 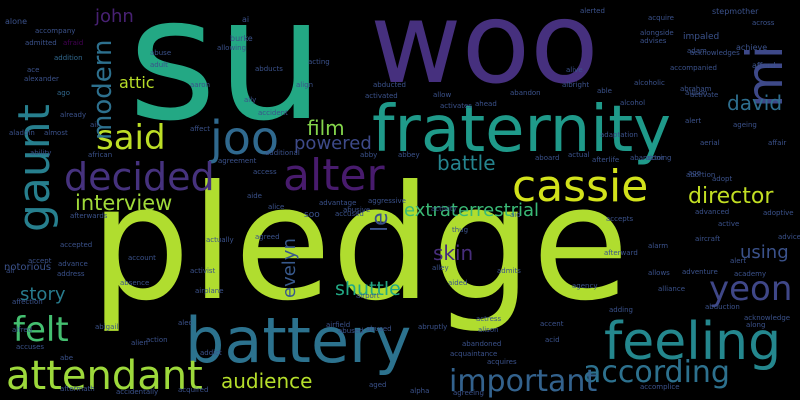 I want to click on cloud-word: abortion, so click(x=701, y=175).